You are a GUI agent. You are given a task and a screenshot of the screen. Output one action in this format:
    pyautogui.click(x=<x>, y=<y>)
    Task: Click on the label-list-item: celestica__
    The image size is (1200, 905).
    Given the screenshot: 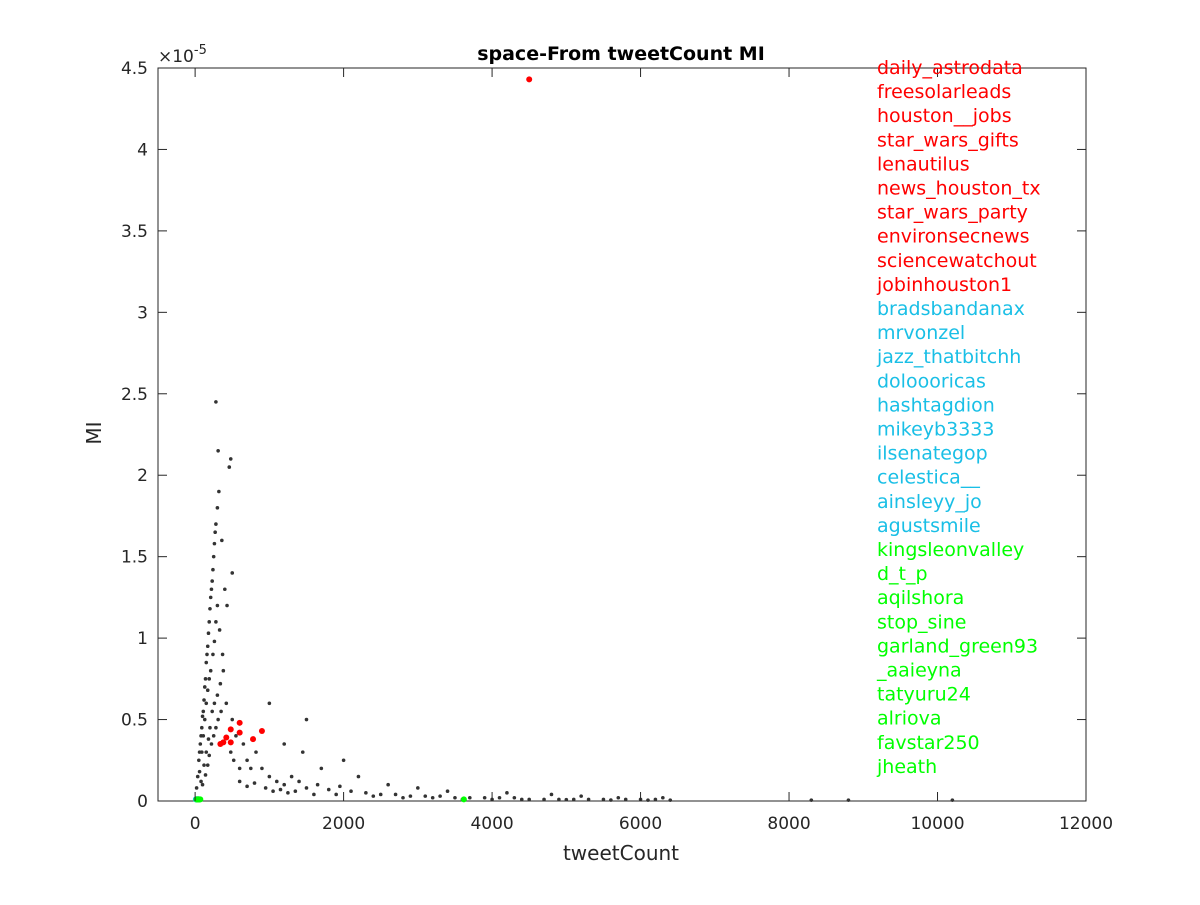 What is the action you would take?
    pyautogui.click(x=928, y=478)
    